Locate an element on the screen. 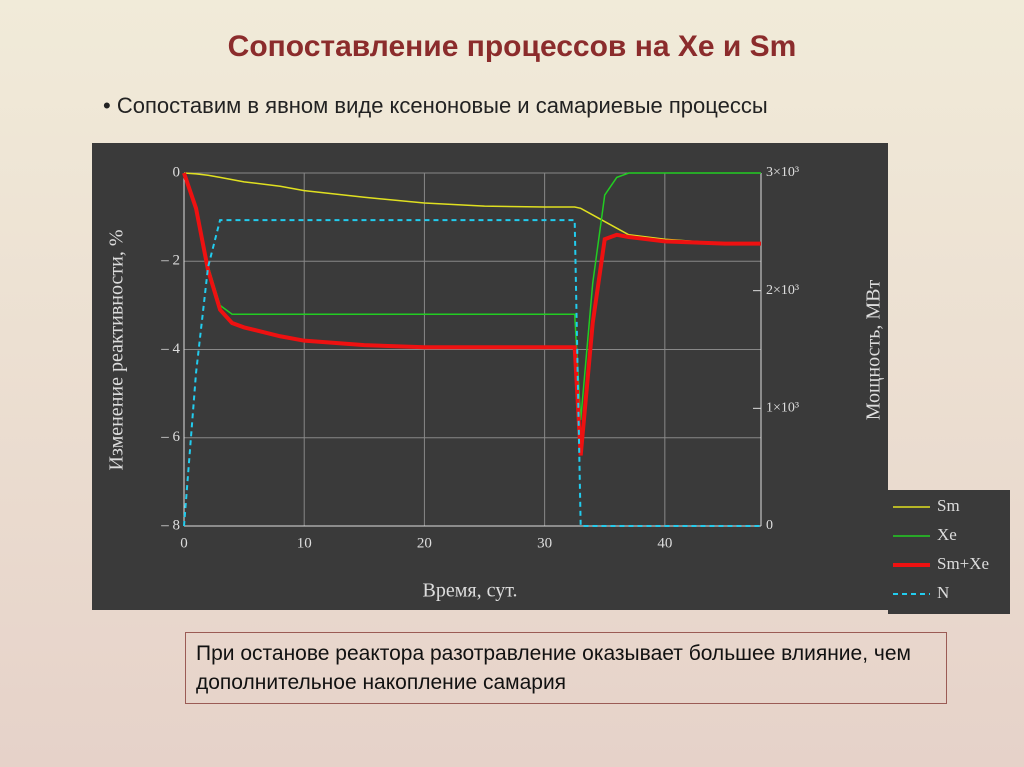 Image resolution: width=1024 pixels, height=767 pixels. y2-axis-label: Мощность, МВт is located at coordinates (874, 350).